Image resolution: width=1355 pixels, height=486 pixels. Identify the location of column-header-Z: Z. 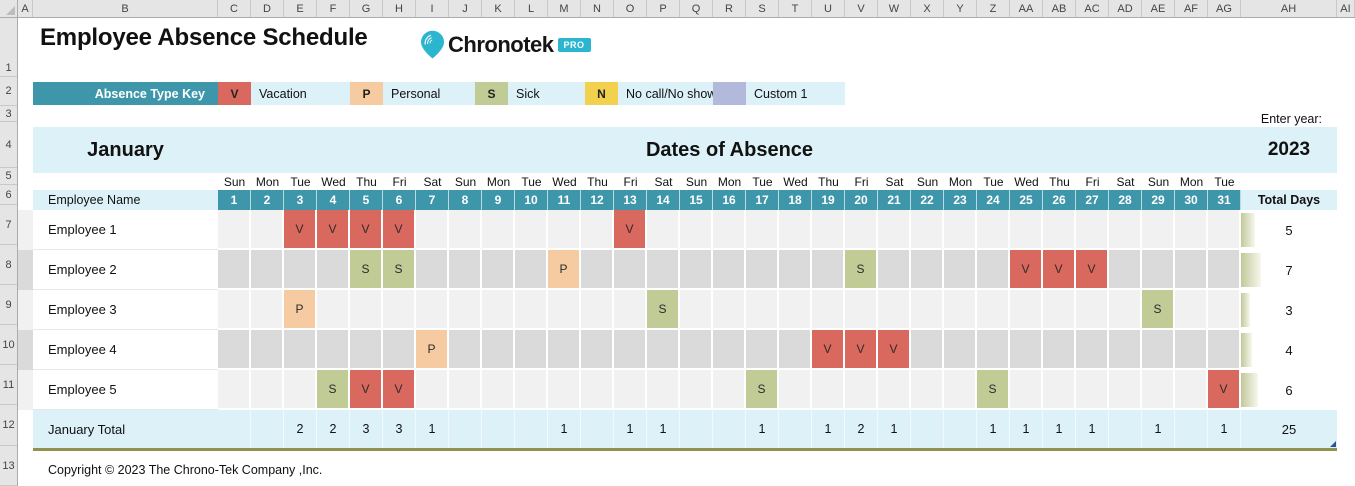
(993, 8).